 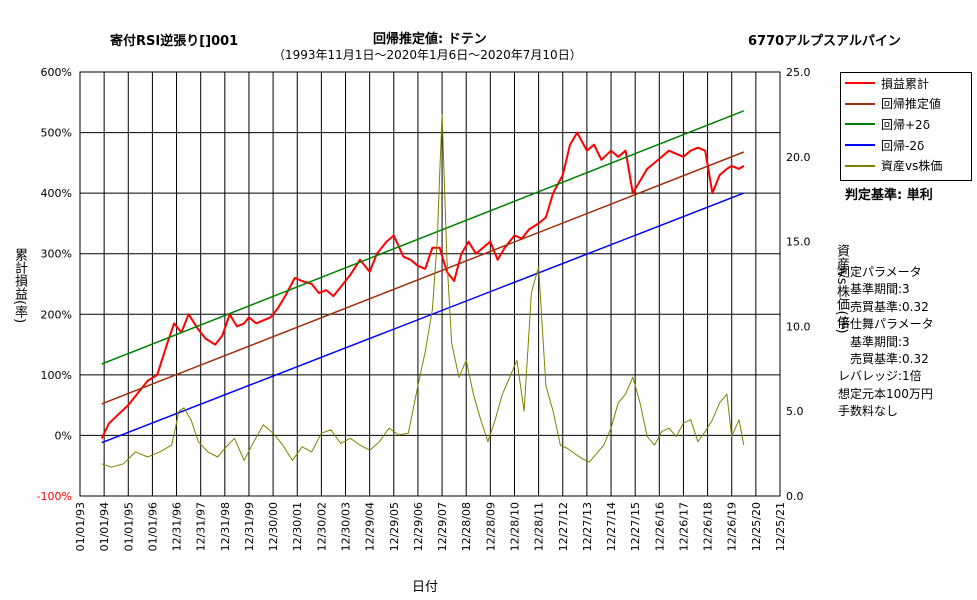 I want to click on legend-item-minus2: 回帰-2δ, so click(x=906, y=145).